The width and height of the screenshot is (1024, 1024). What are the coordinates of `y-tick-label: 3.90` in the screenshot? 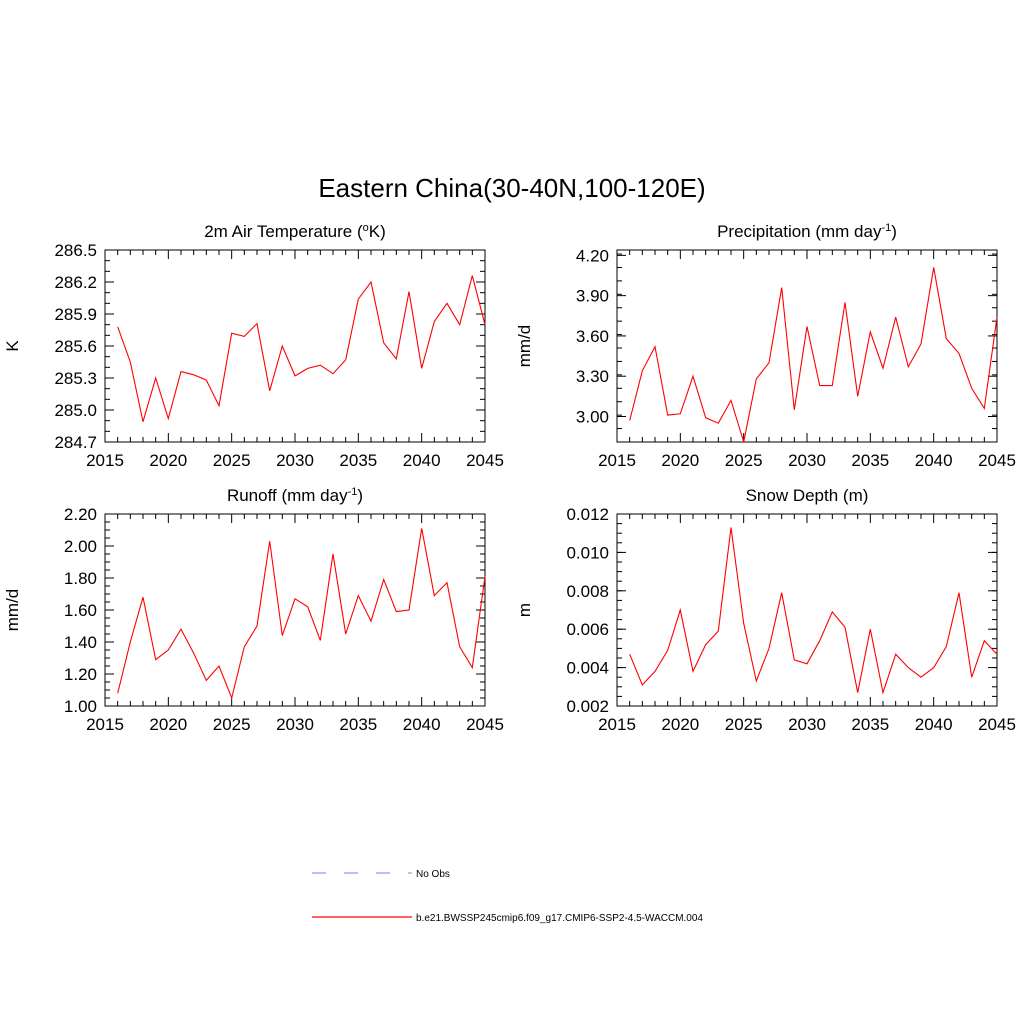 It's located at (592, 296).